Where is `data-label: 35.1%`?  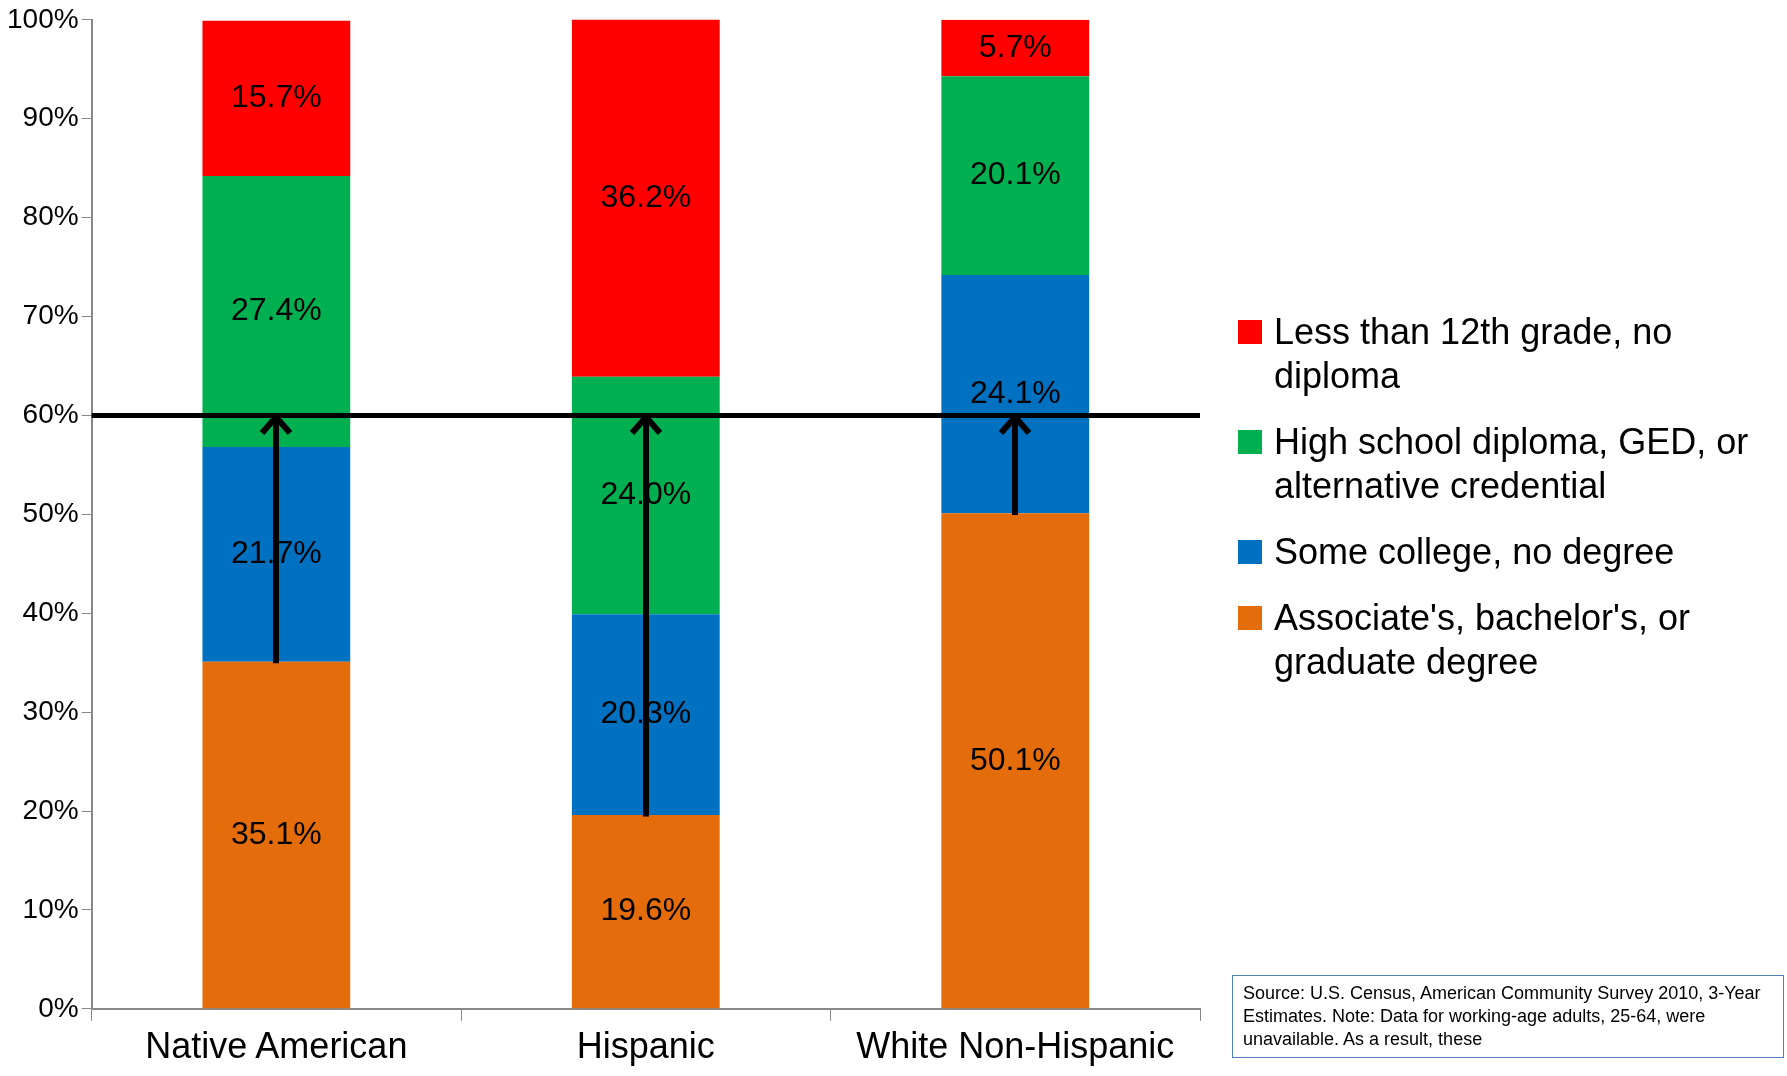
data-label: 35.1% is located at coordinates (276, 832).